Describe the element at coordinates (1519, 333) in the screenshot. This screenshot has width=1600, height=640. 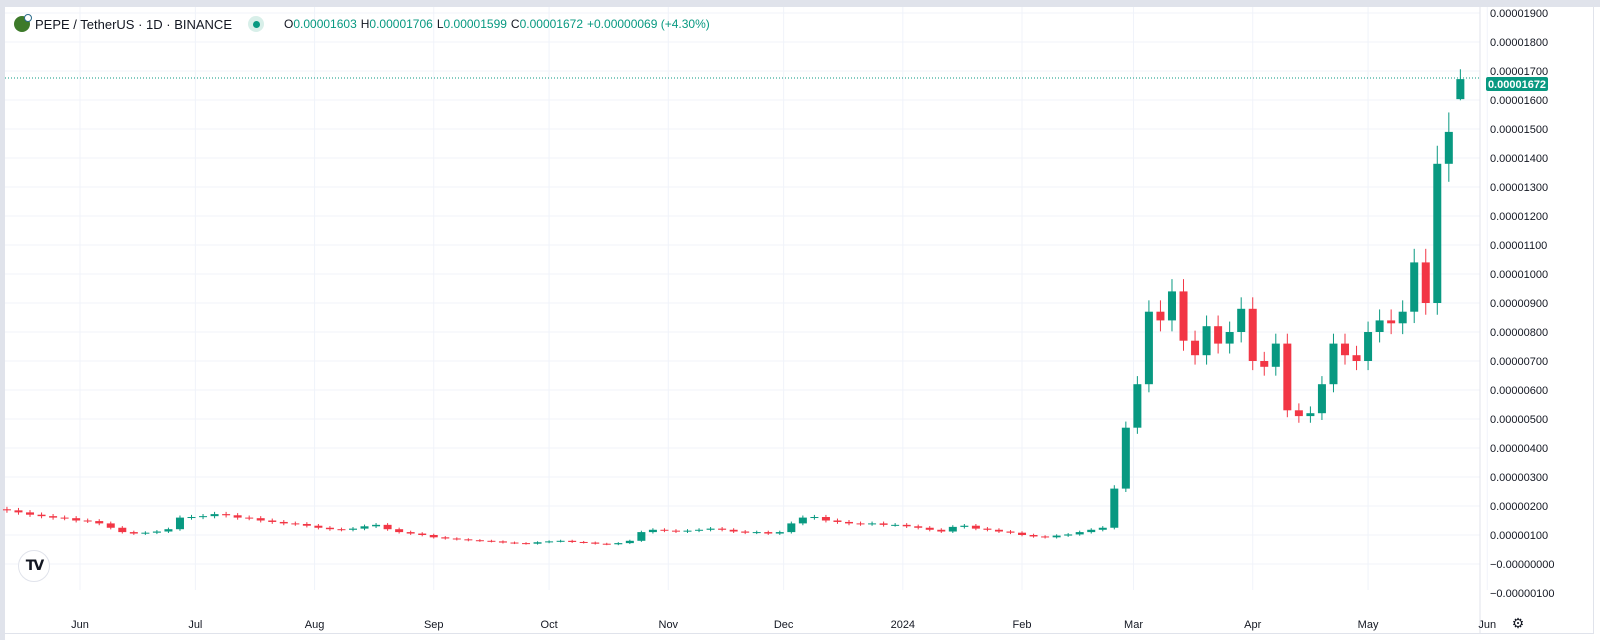
I see `price-tick-label: 0.00000800` at that location.